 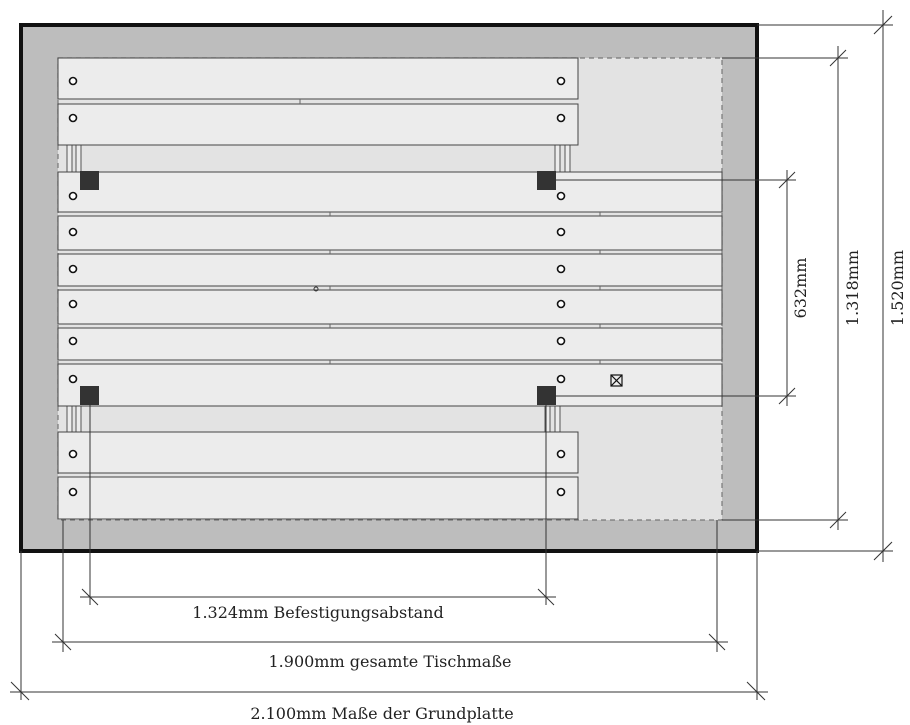 What do you see at coordinates (852, 288) in the screenshot?
I see `vertical-table-label: 1.318mm` at bounding box center [852, 288].